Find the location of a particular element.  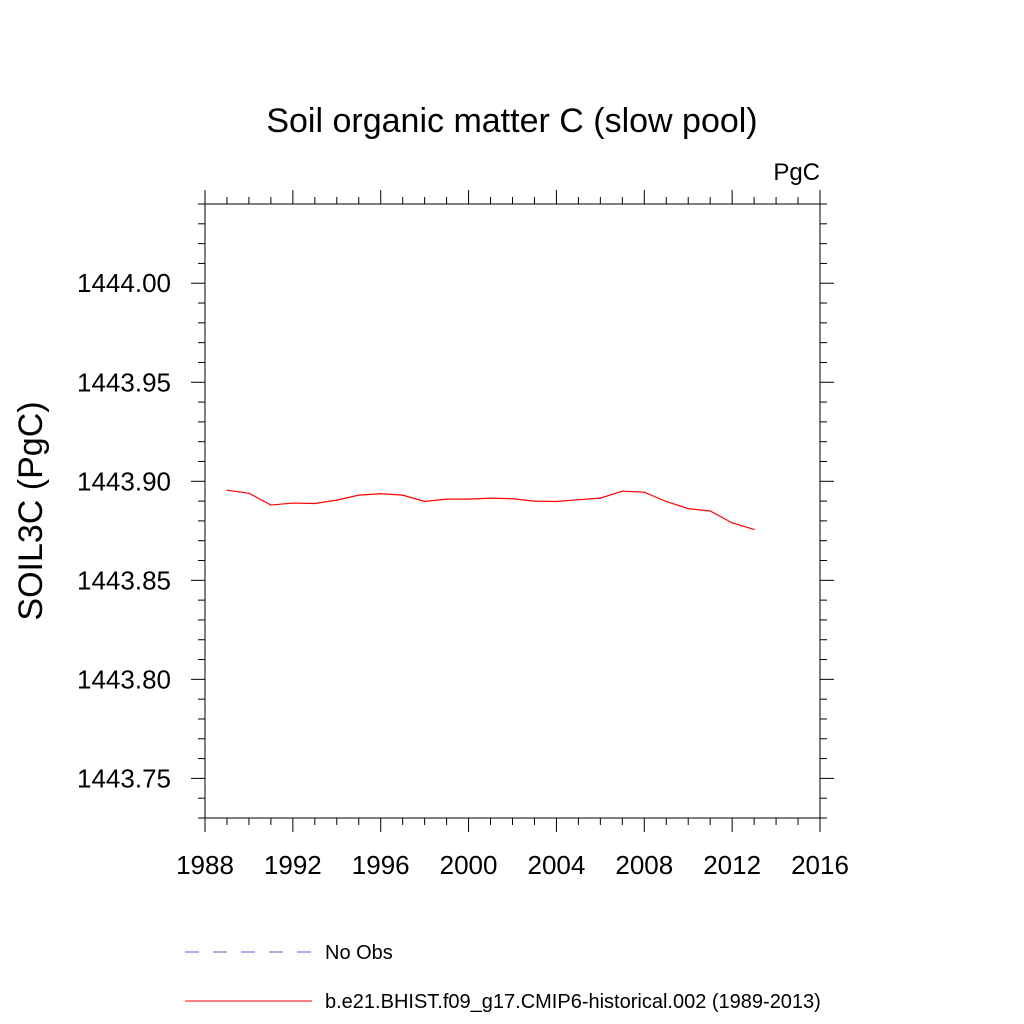

y-tick-label: 1443.90 is located at coordinates (124, 481).